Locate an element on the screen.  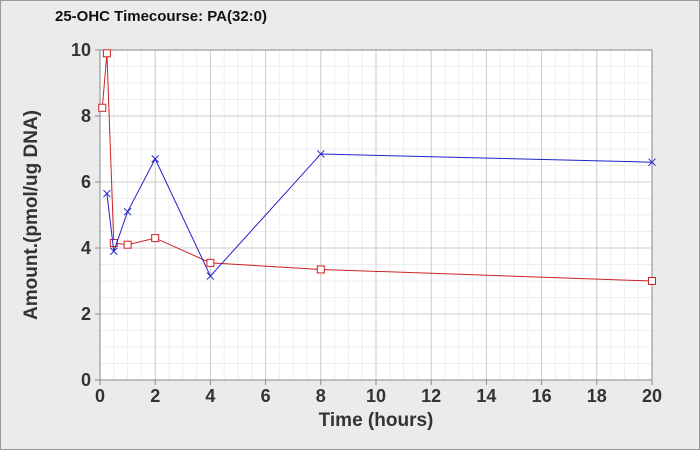
y-tick-label: 4 is located at coordinates (86, 248).